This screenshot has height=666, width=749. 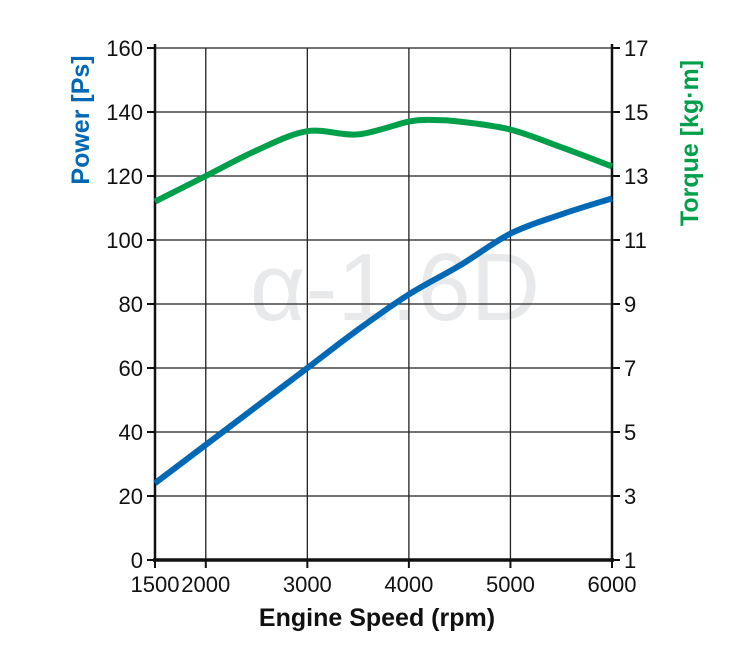 I want to click on right-y-tick-label-5: 11, so click(x=635, y=240).